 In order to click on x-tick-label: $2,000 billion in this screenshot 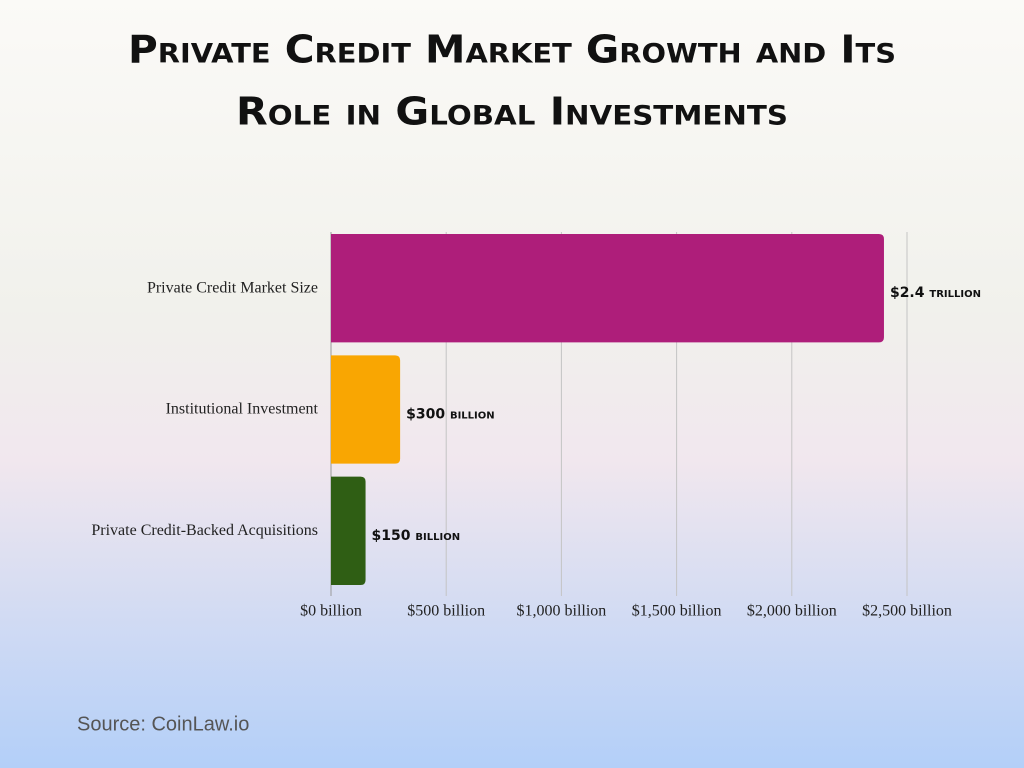, I will do `click(792, 611)`.